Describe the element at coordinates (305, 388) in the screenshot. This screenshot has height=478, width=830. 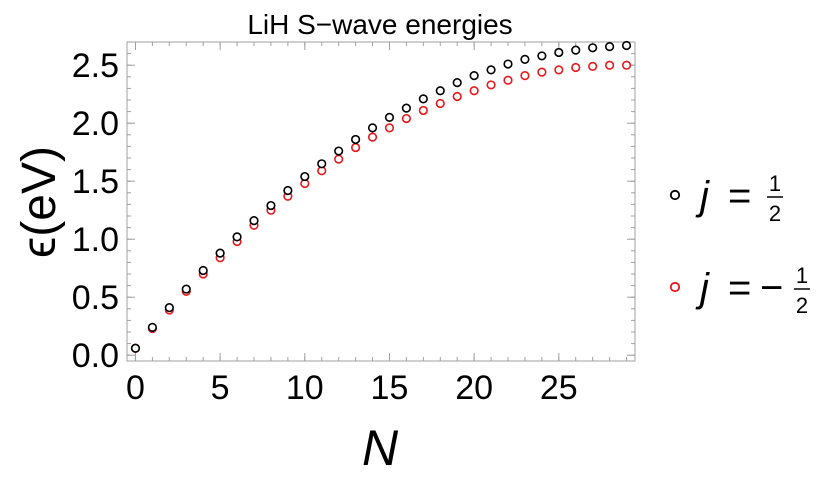
I see `x-tick-label: 10` at that location.